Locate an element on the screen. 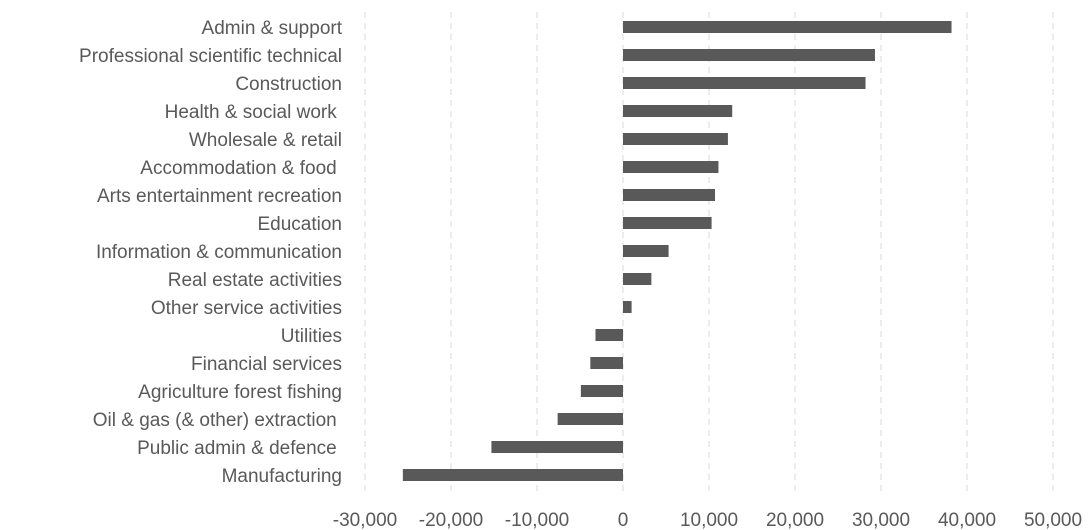  x-tick-label: 40,000 is located at coordinates (967, 520).